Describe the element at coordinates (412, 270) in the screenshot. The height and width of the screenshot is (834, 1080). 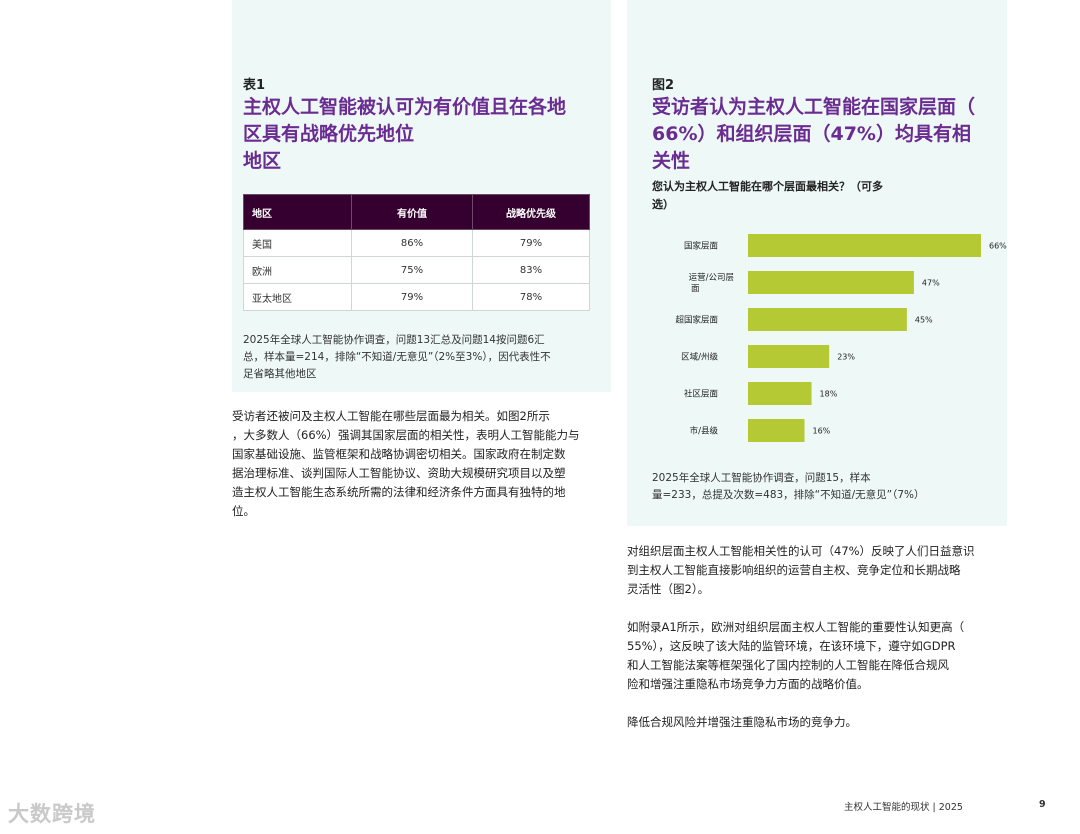
I see `cell-valuable: 75%` at that location.